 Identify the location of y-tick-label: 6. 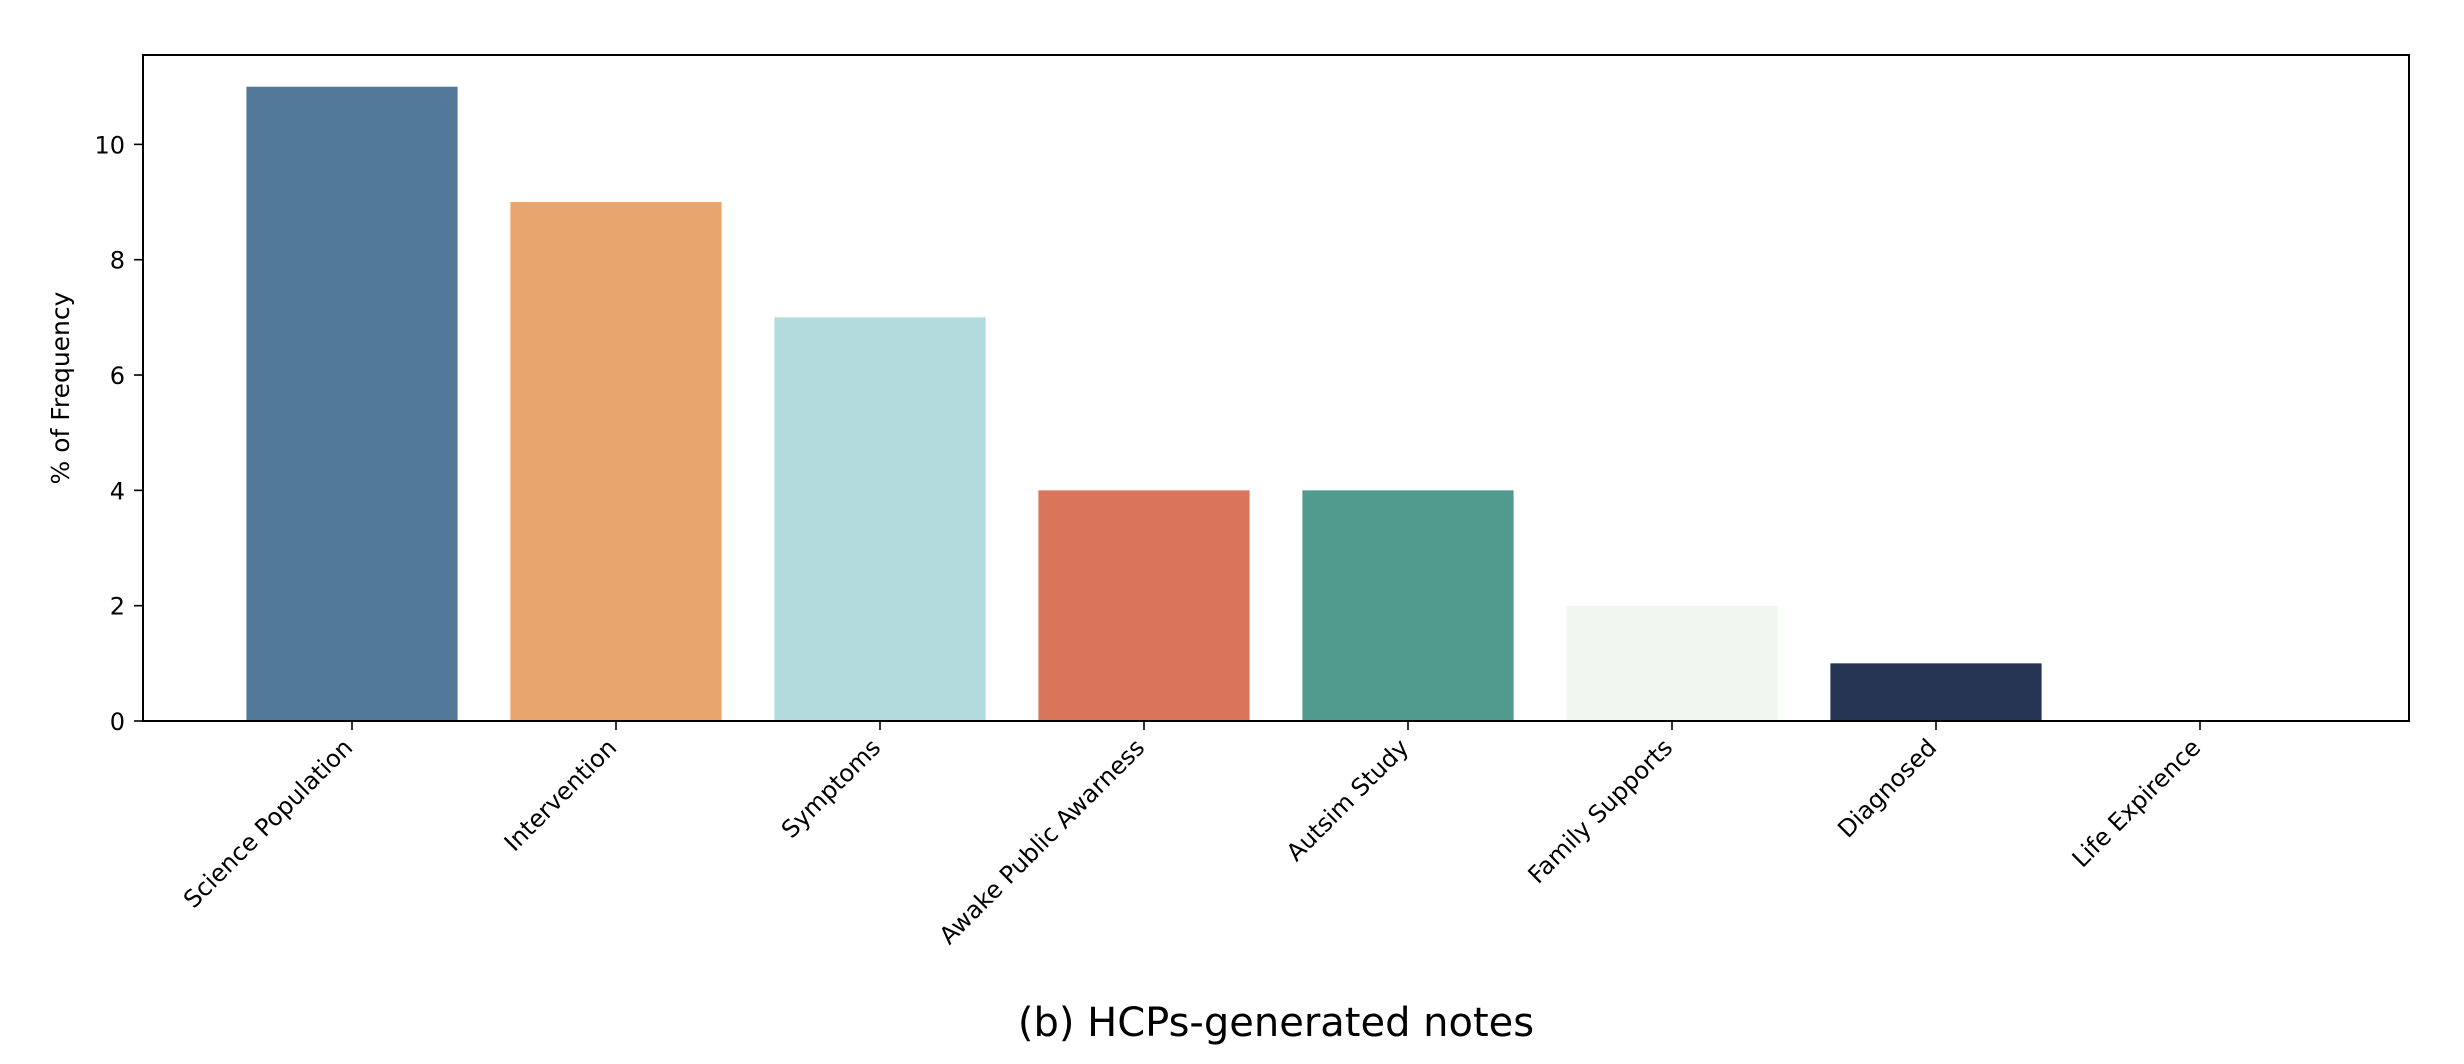
(117, 376).